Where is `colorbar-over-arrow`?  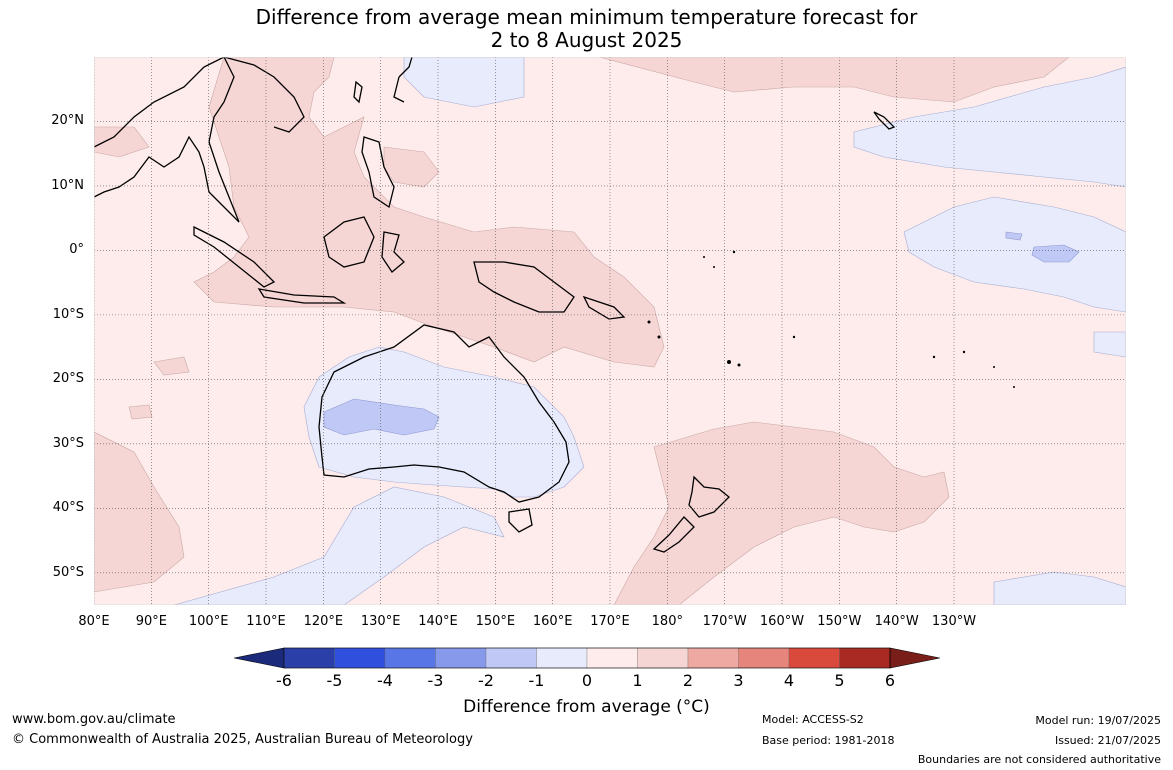
colorbar-over-arrow is located at coordinates (914, 658).